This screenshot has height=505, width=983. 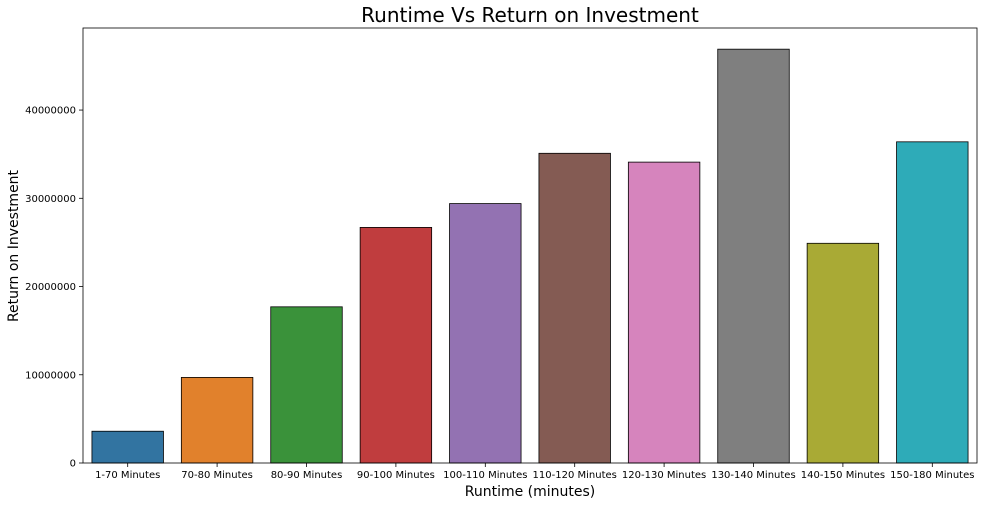 I want to click on bar-120-130-minutes, so click(x=664, y=312).